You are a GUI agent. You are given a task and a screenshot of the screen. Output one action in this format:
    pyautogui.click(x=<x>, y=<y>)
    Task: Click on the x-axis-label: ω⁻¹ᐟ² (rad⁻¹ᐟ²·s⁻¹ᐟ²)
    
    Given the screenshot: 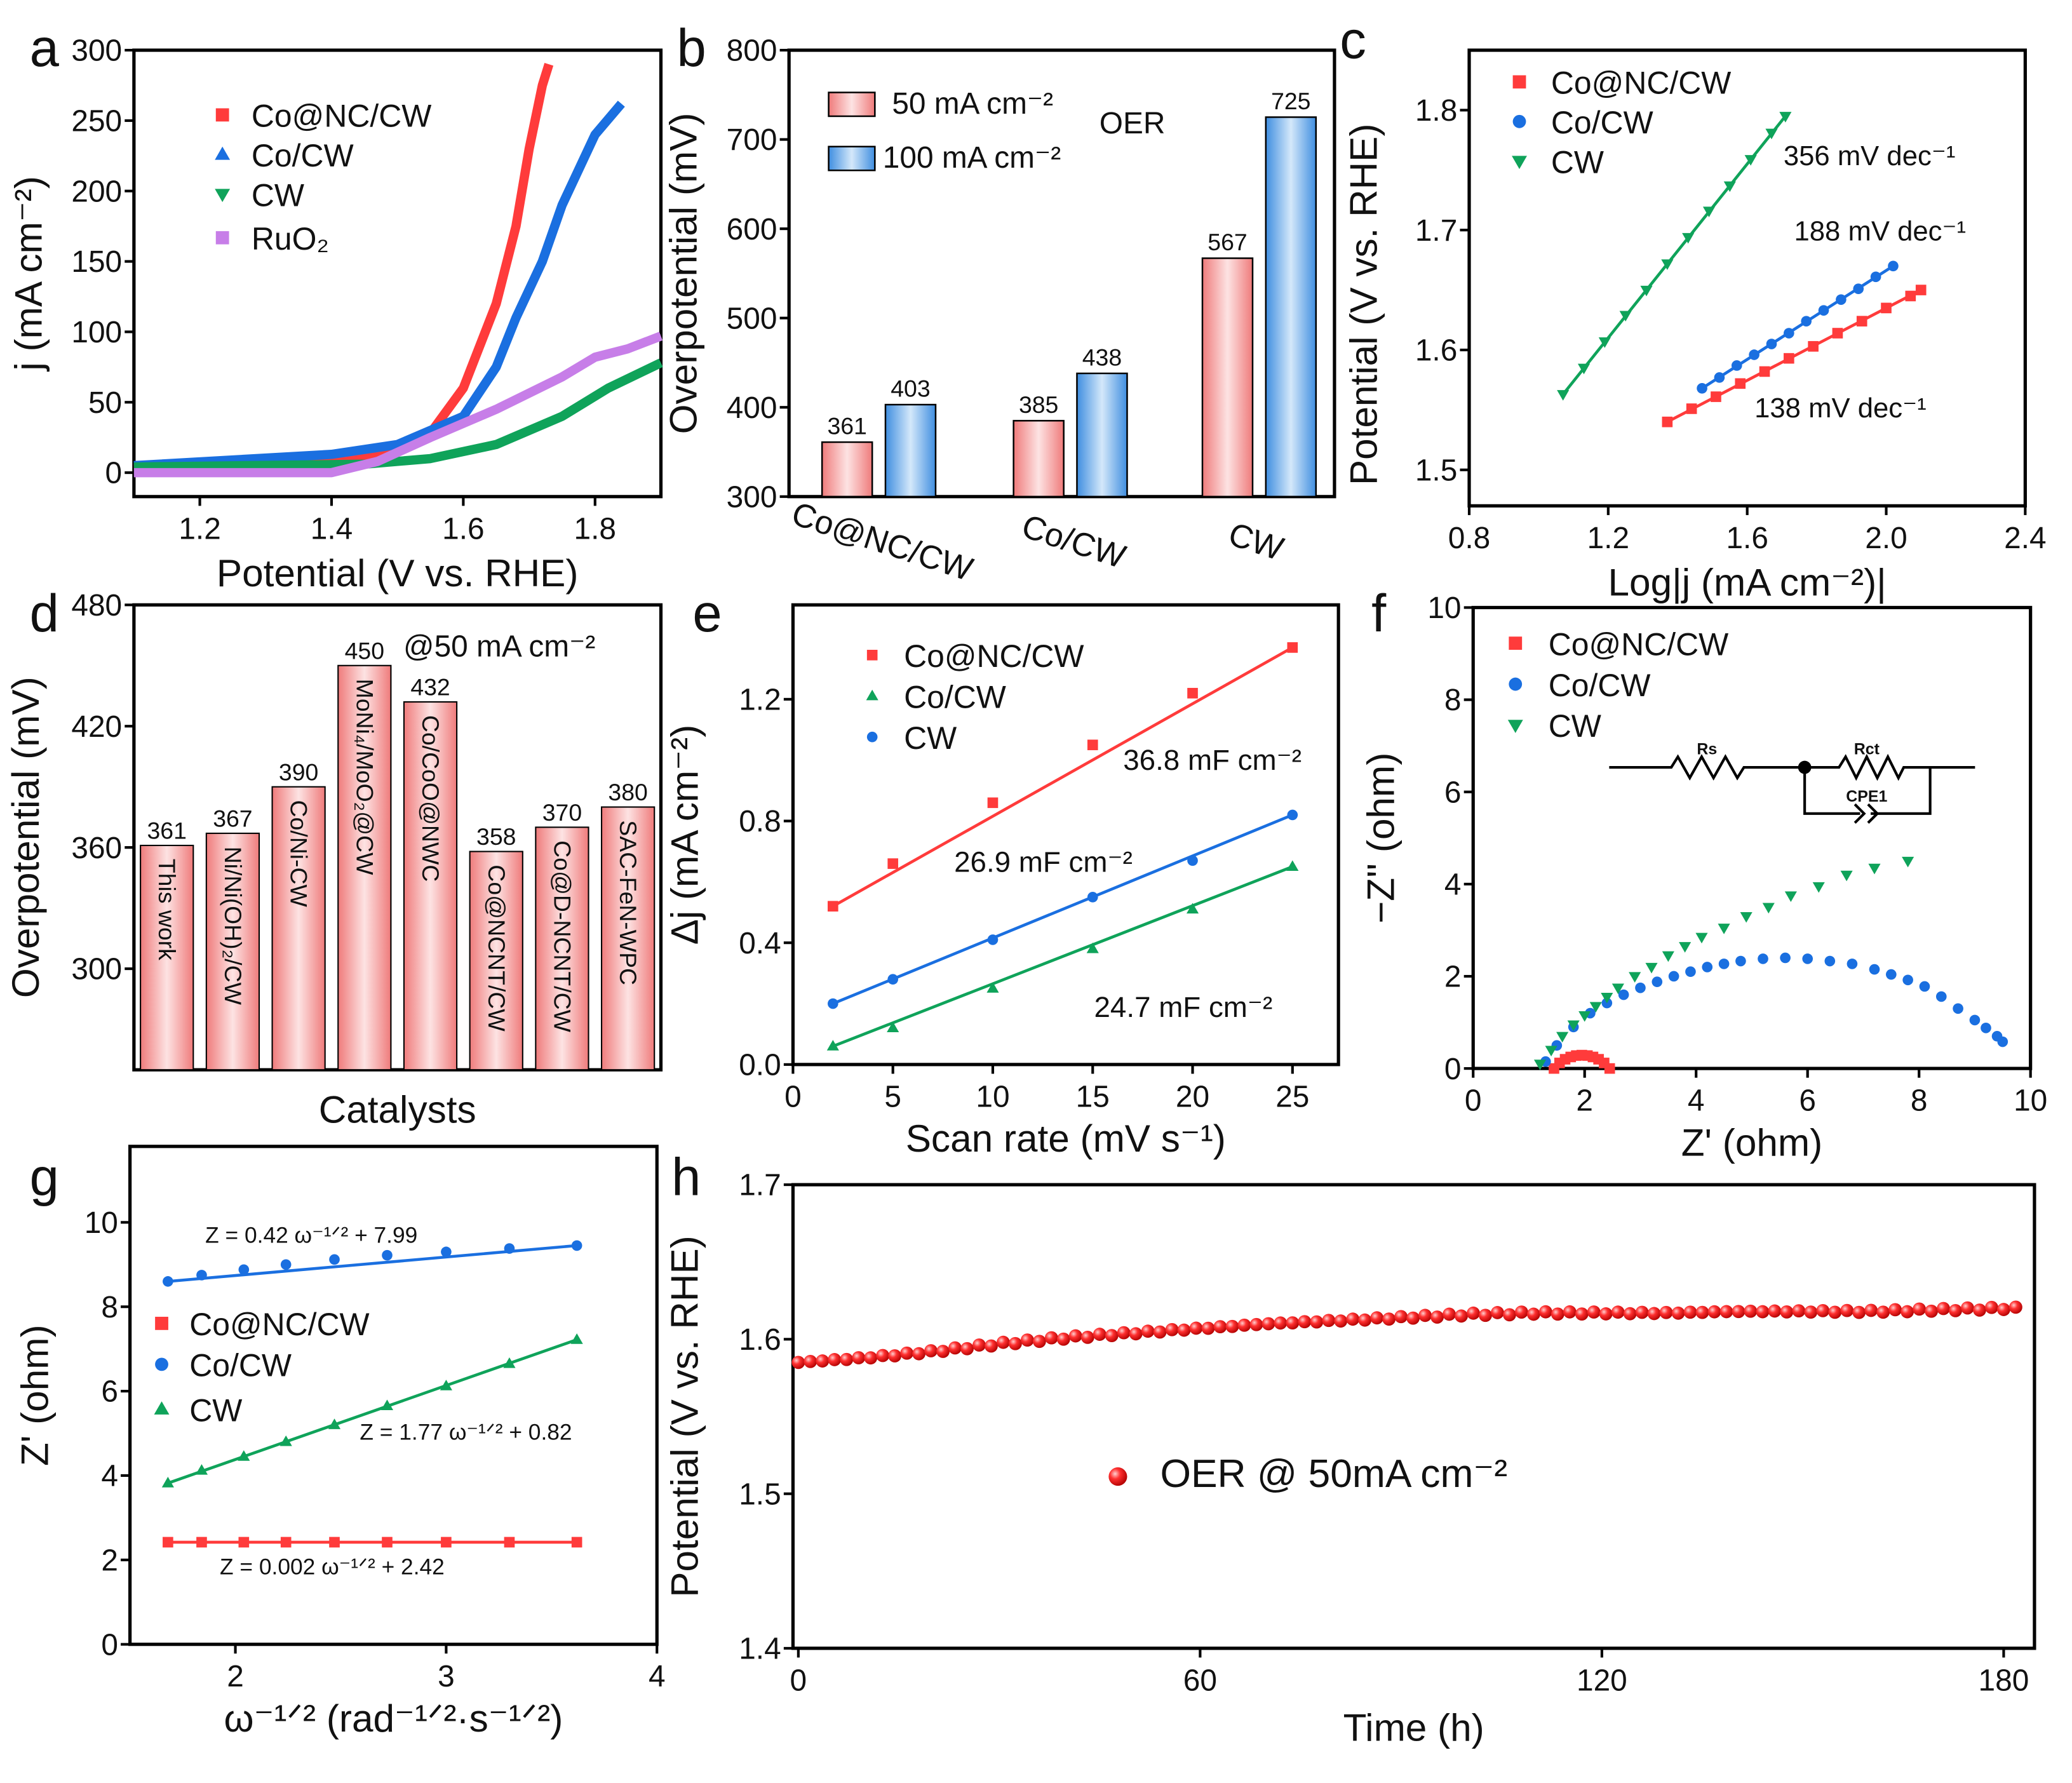 What is the action you would take?
    pyautogui.click(x=393, y=1718)
    